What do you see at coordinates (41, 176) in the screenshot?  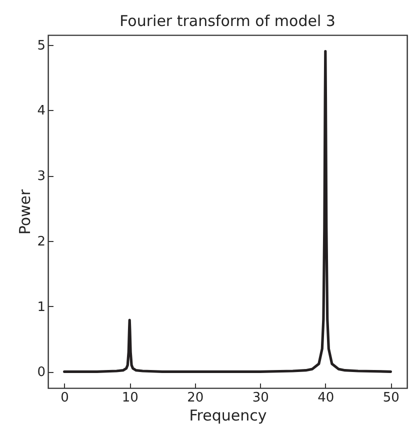 I see `y-tick-label: 3` at bounding box center [41, 176].